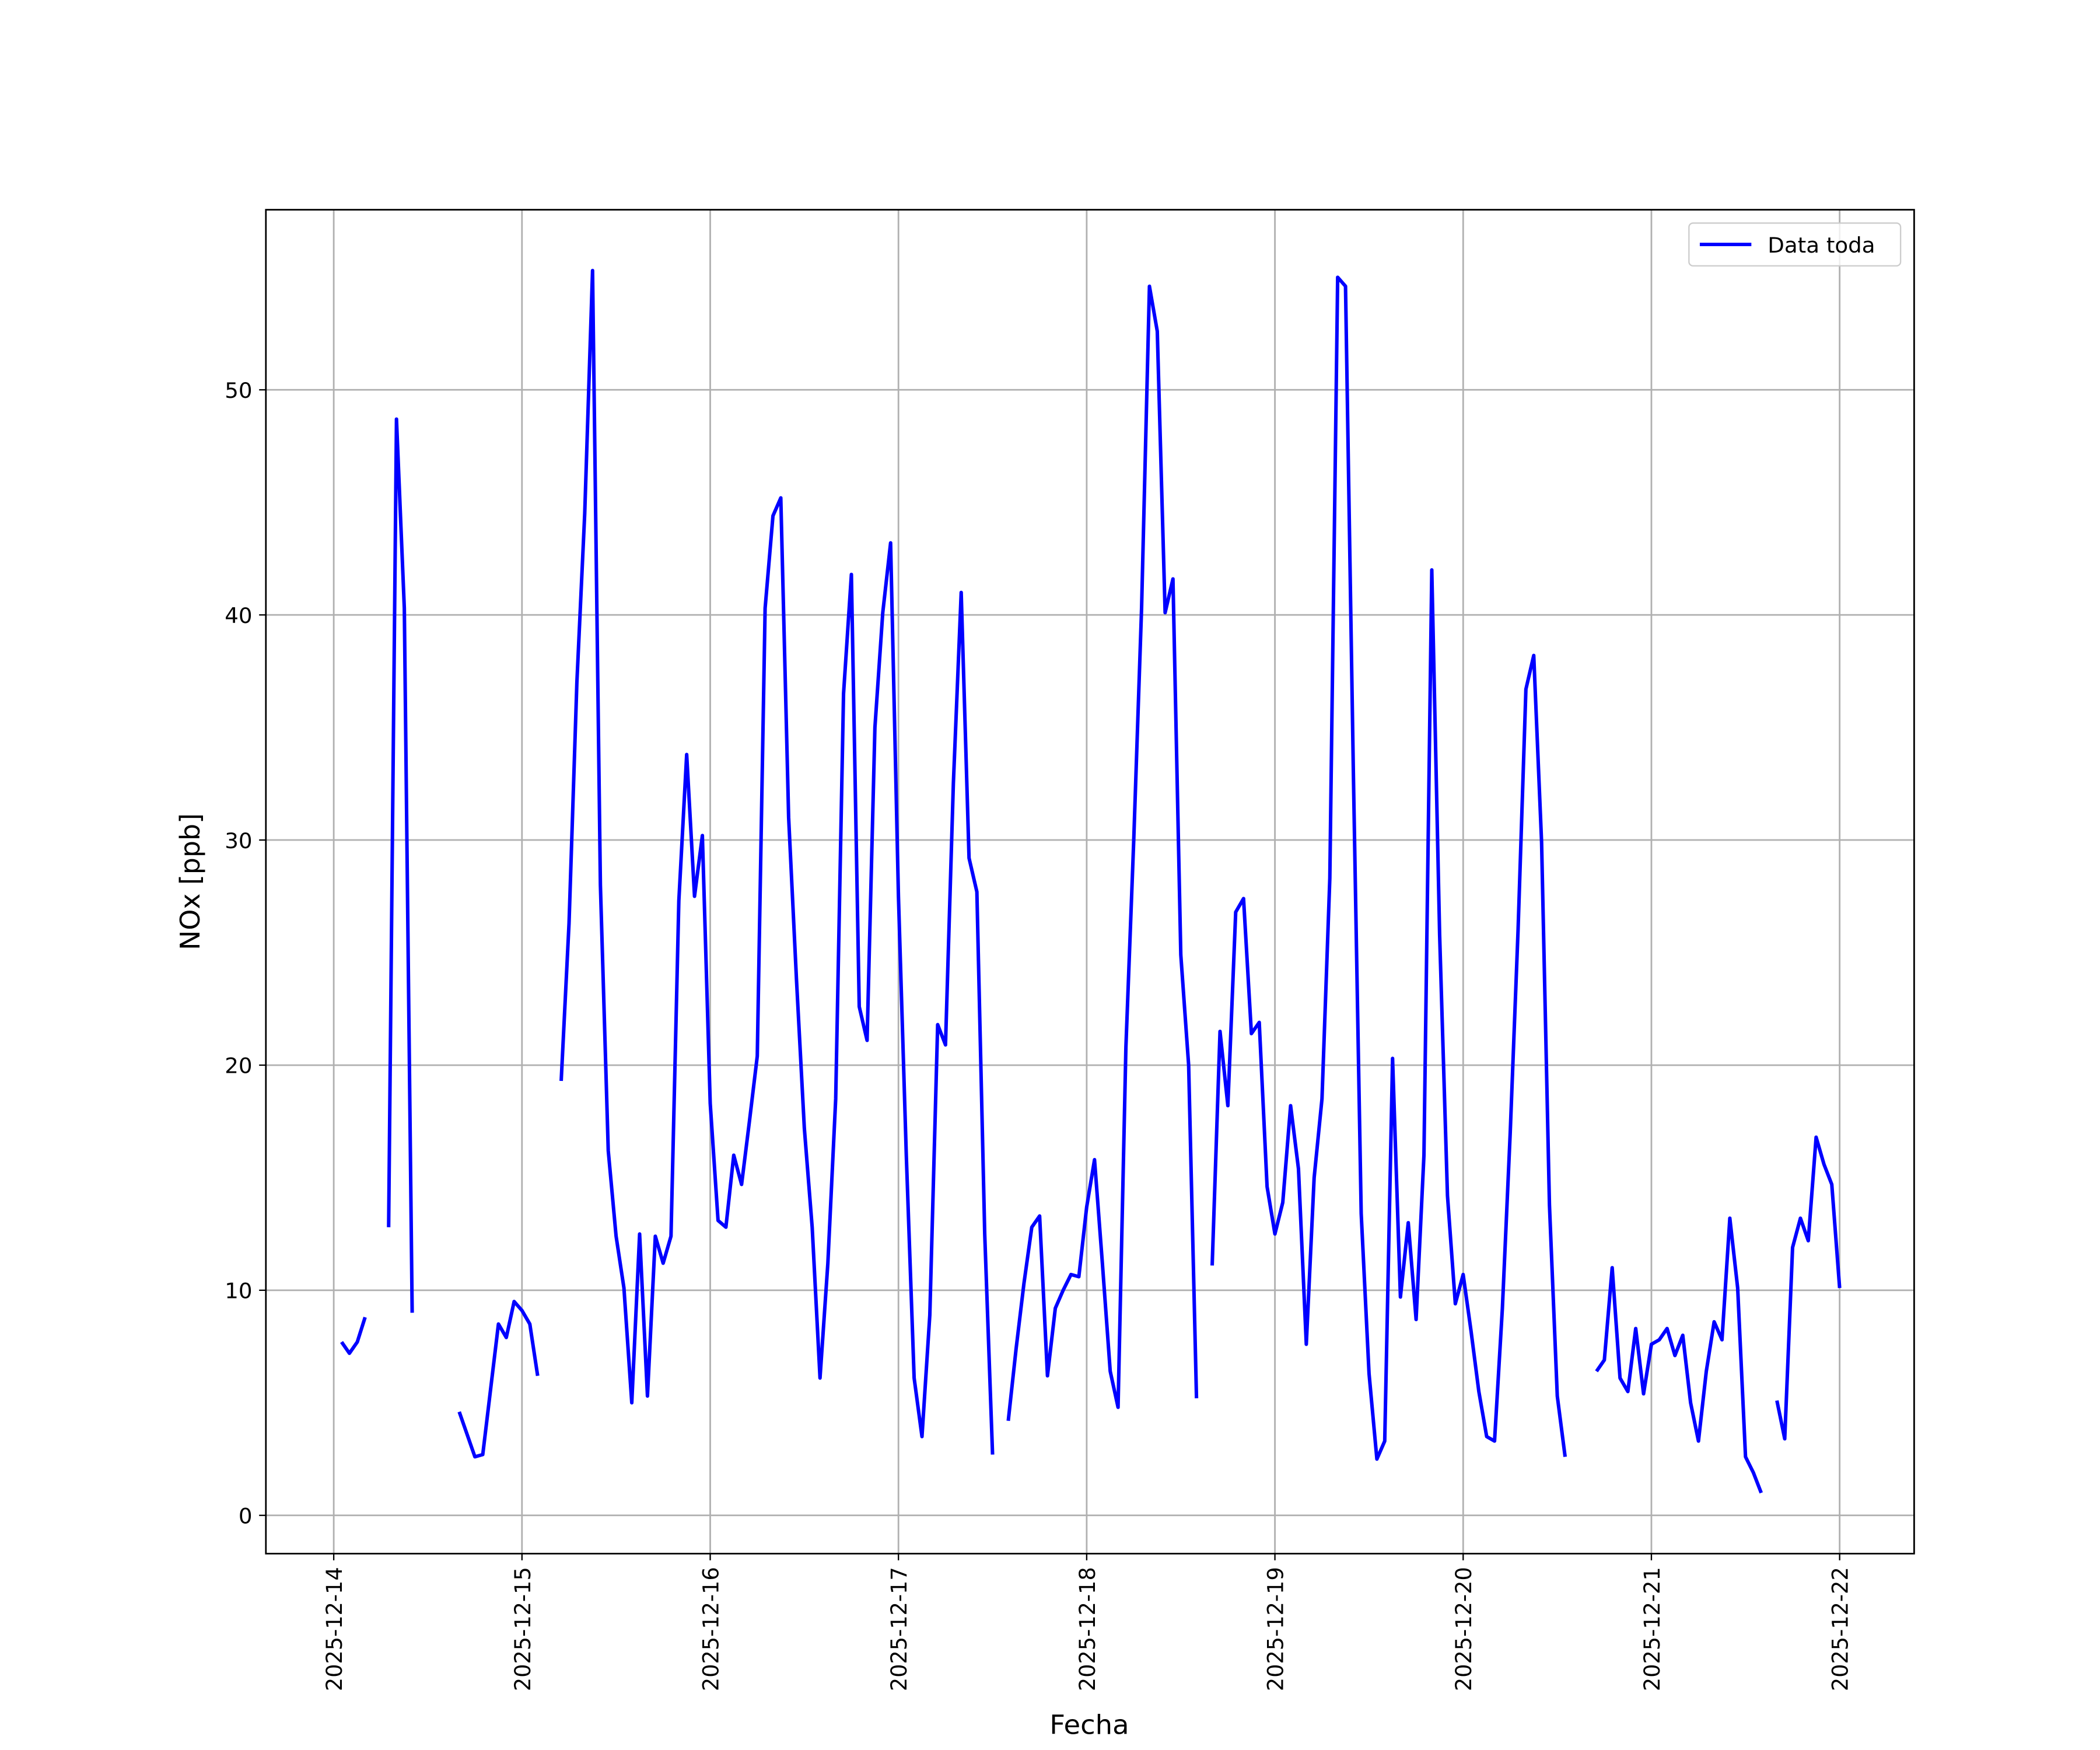 The image size is (2100, 1750). What do you see at coordinates (710, 1629) in the screenshot?
I see `x-tick-label: 2025-12-16` at bounding box center [710, 1629].